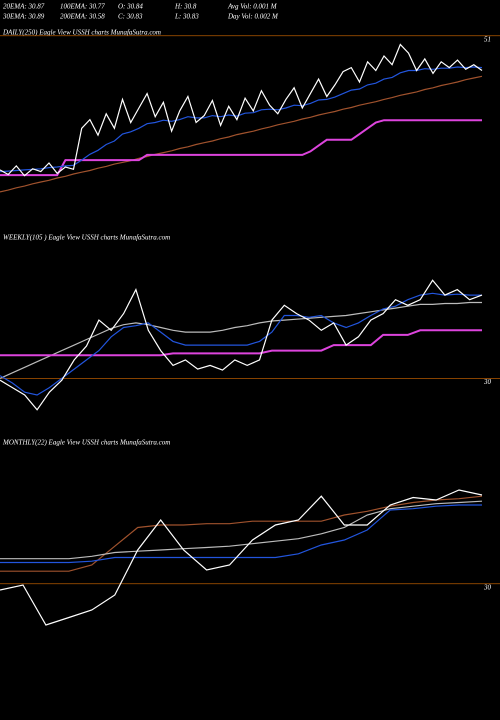  I want to click on header-stat: H: 30.8, so click(185, 7).